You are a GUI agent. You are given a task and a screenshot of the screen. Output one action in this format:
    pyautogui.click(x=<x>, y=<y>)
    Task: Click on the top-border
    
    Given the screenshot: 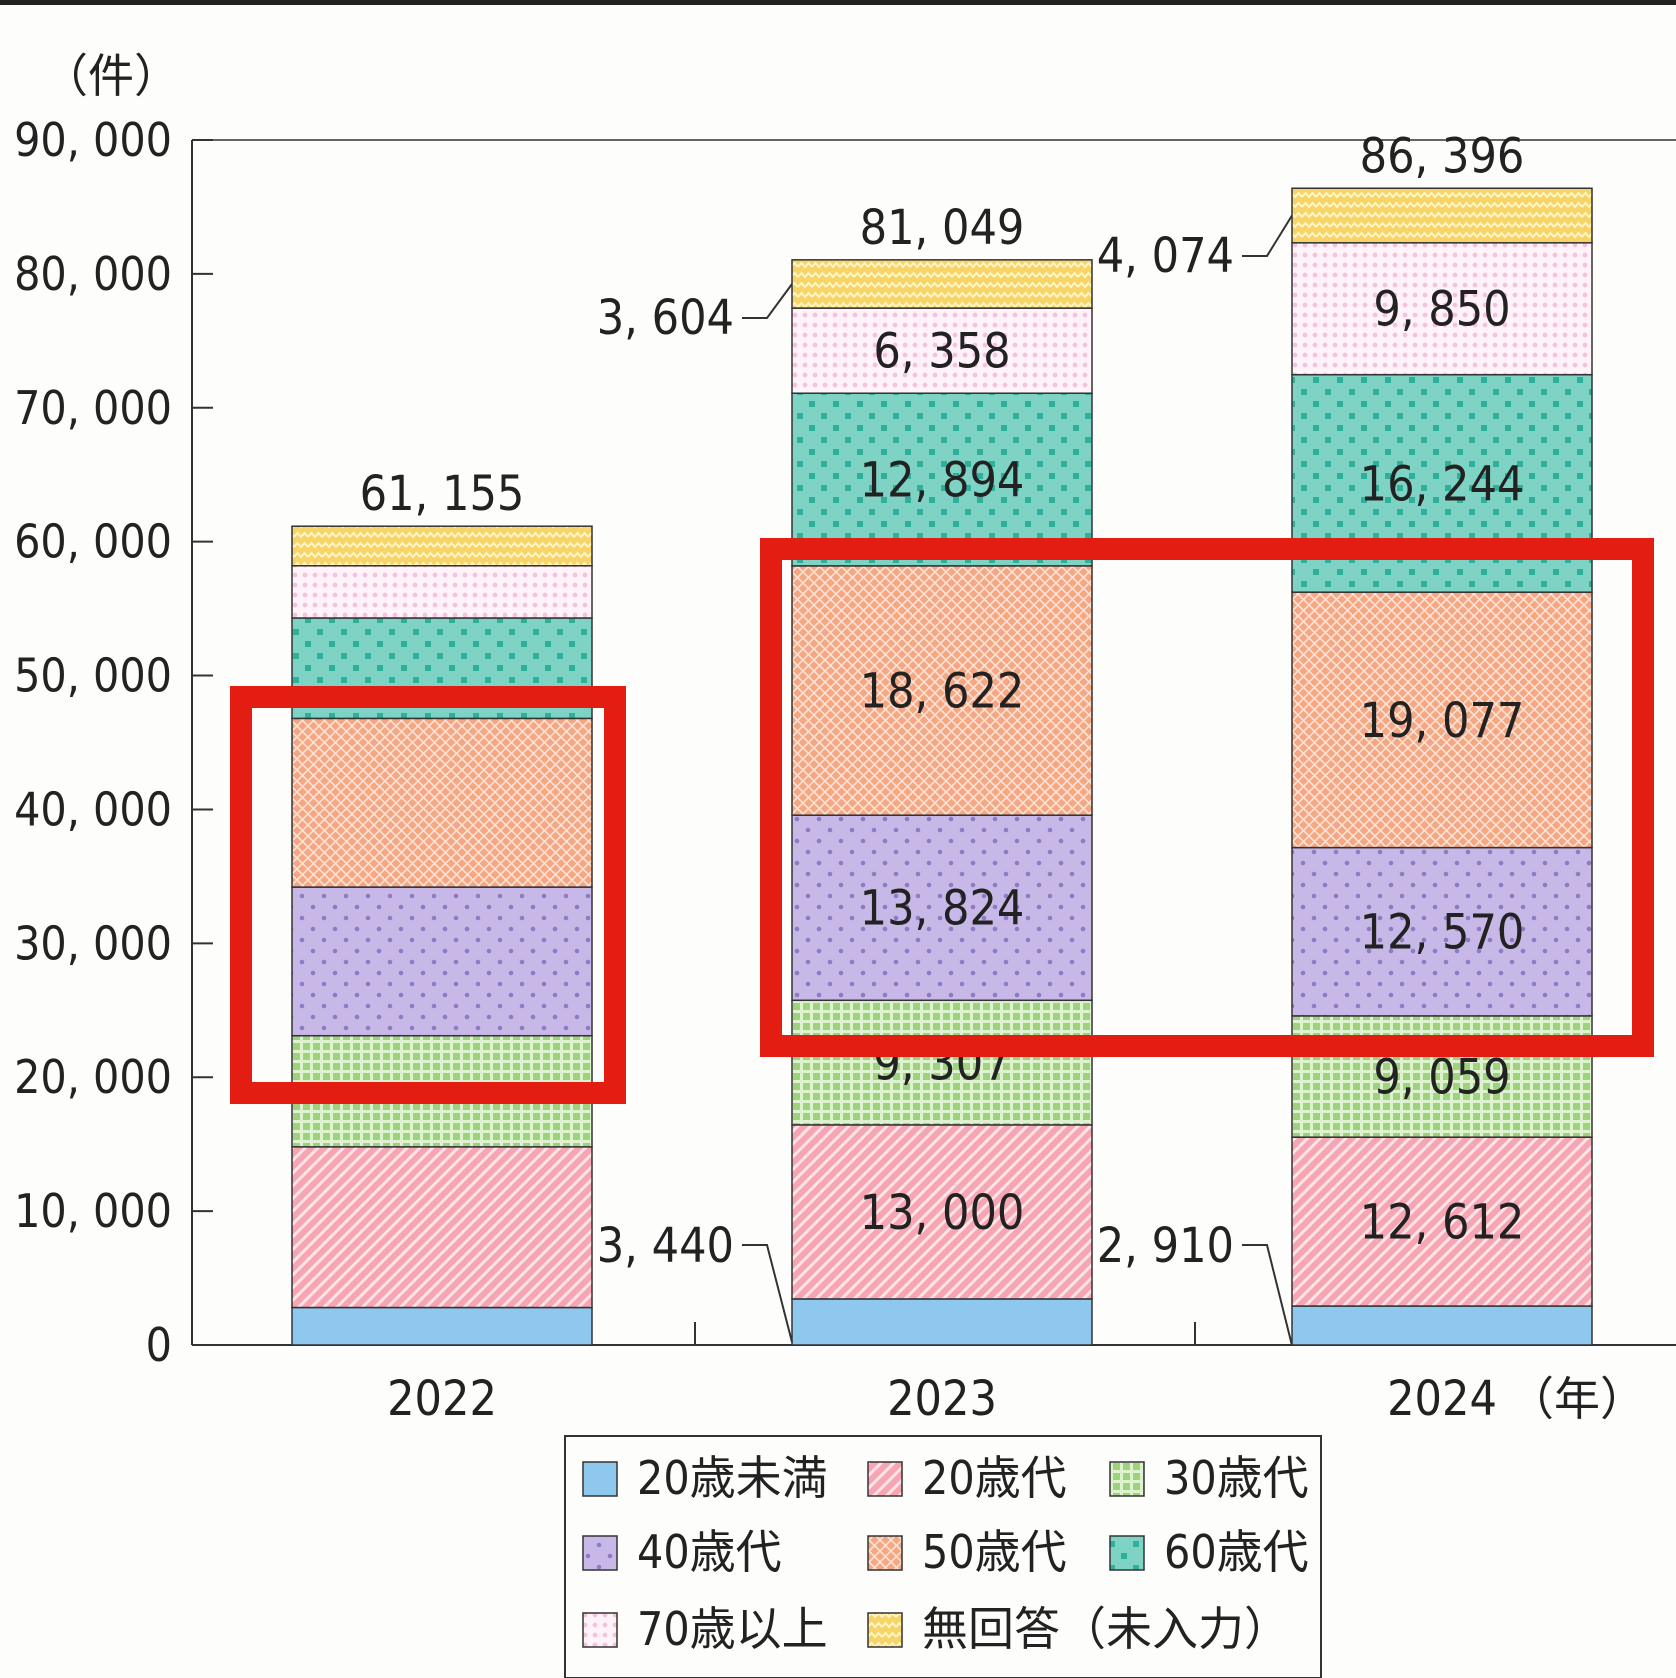 What is the action you would take?
    pyautogui.click(x=838, y=2)
    